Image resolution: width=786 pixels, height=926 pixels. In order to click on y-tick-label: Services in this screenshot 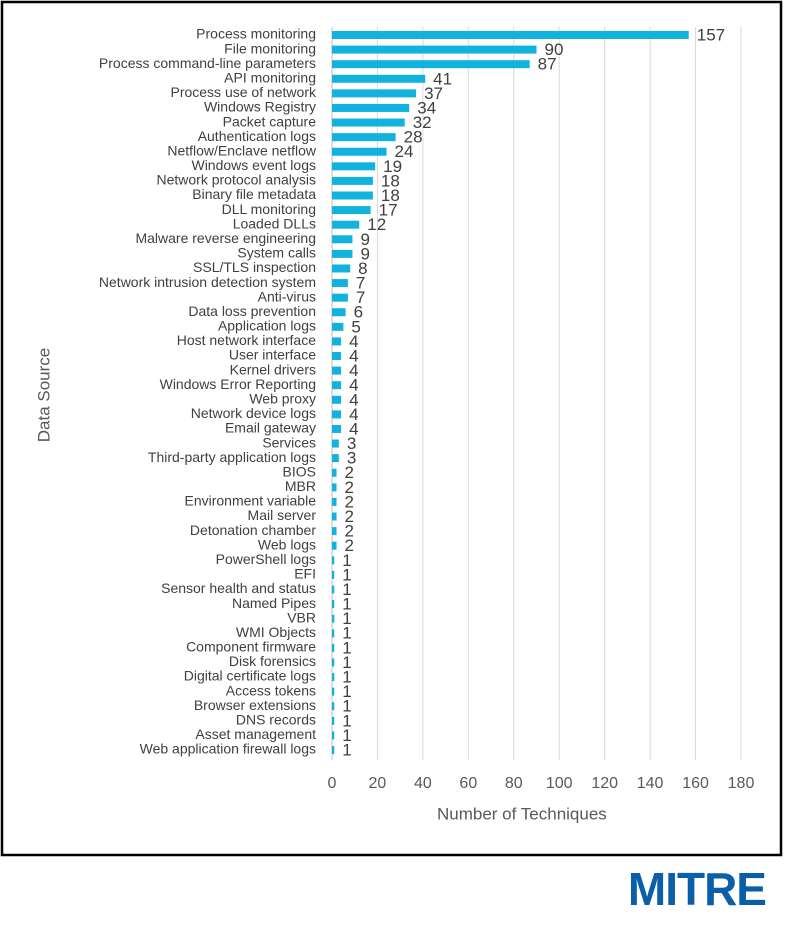, I will do `click(289, 442)`.